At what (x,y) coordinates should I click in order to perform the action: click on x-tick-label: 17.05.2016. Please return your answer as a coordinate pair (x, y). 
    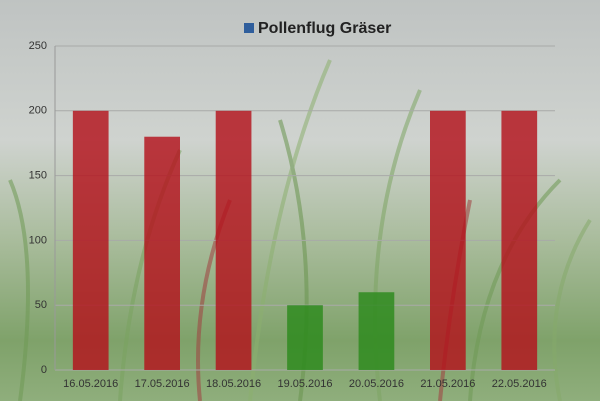
    Looking at the image, I should click on (162, 384).